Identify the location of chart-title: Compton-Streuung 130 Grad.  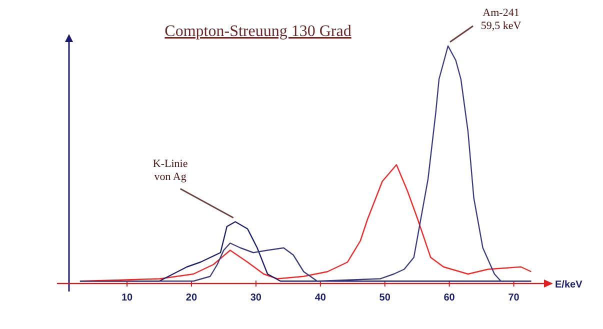
(258, 31).